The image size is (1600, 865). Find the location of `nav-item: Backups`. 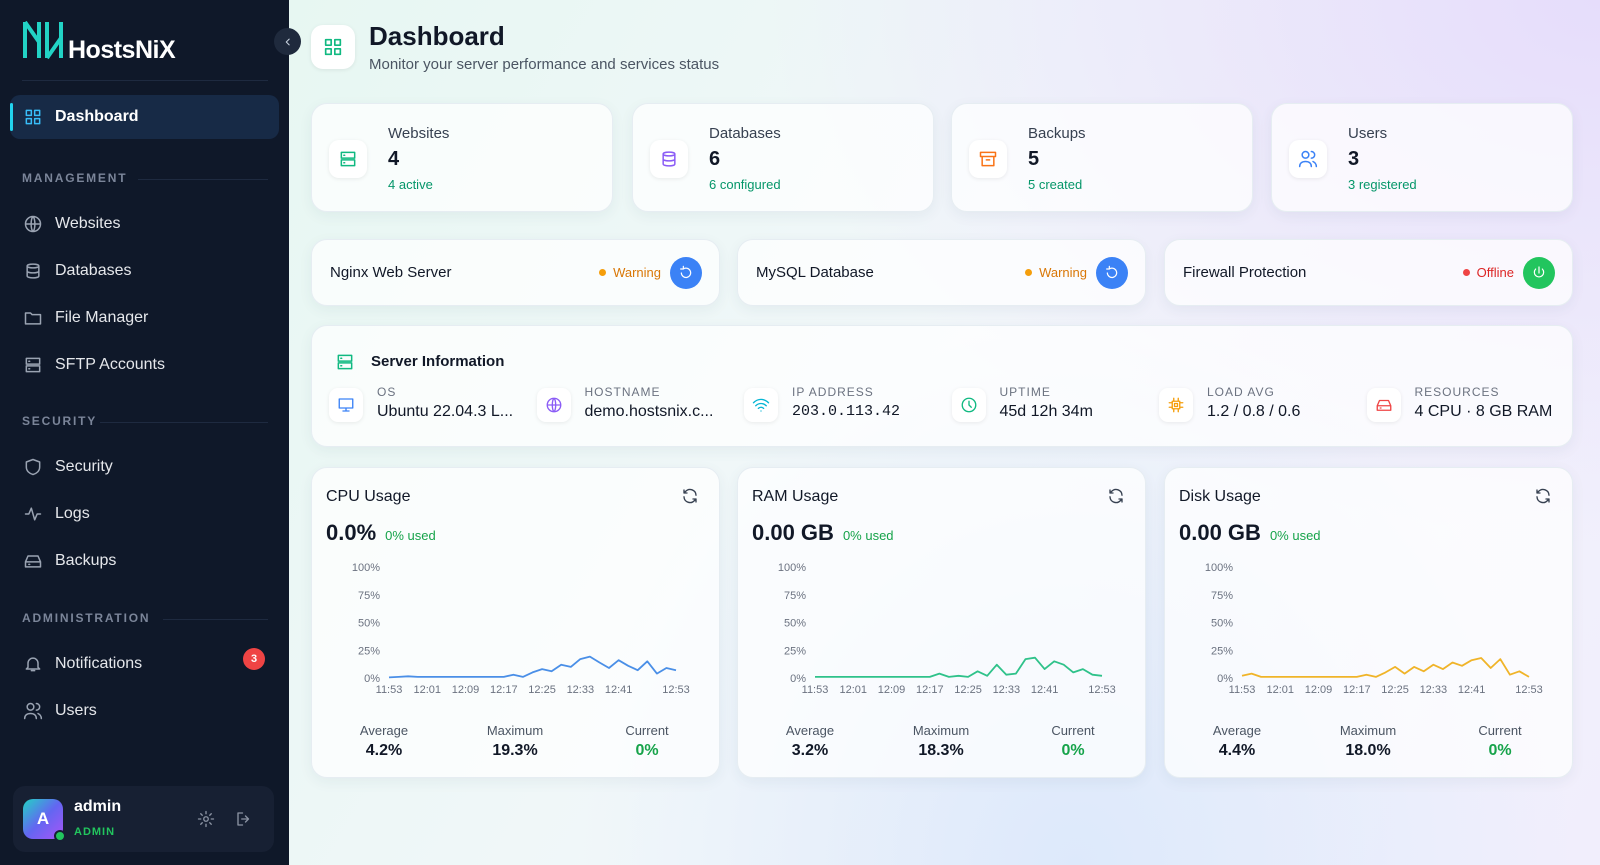

nav-item: Backups is located at coordinates (144, 561).